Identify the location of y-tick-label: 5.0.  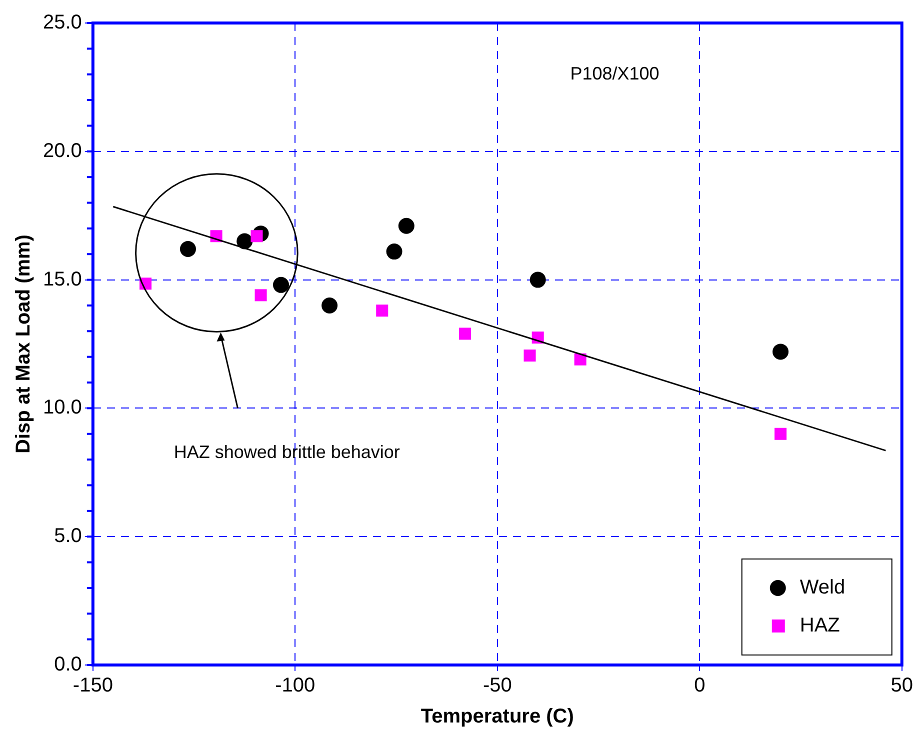
(68, 536).